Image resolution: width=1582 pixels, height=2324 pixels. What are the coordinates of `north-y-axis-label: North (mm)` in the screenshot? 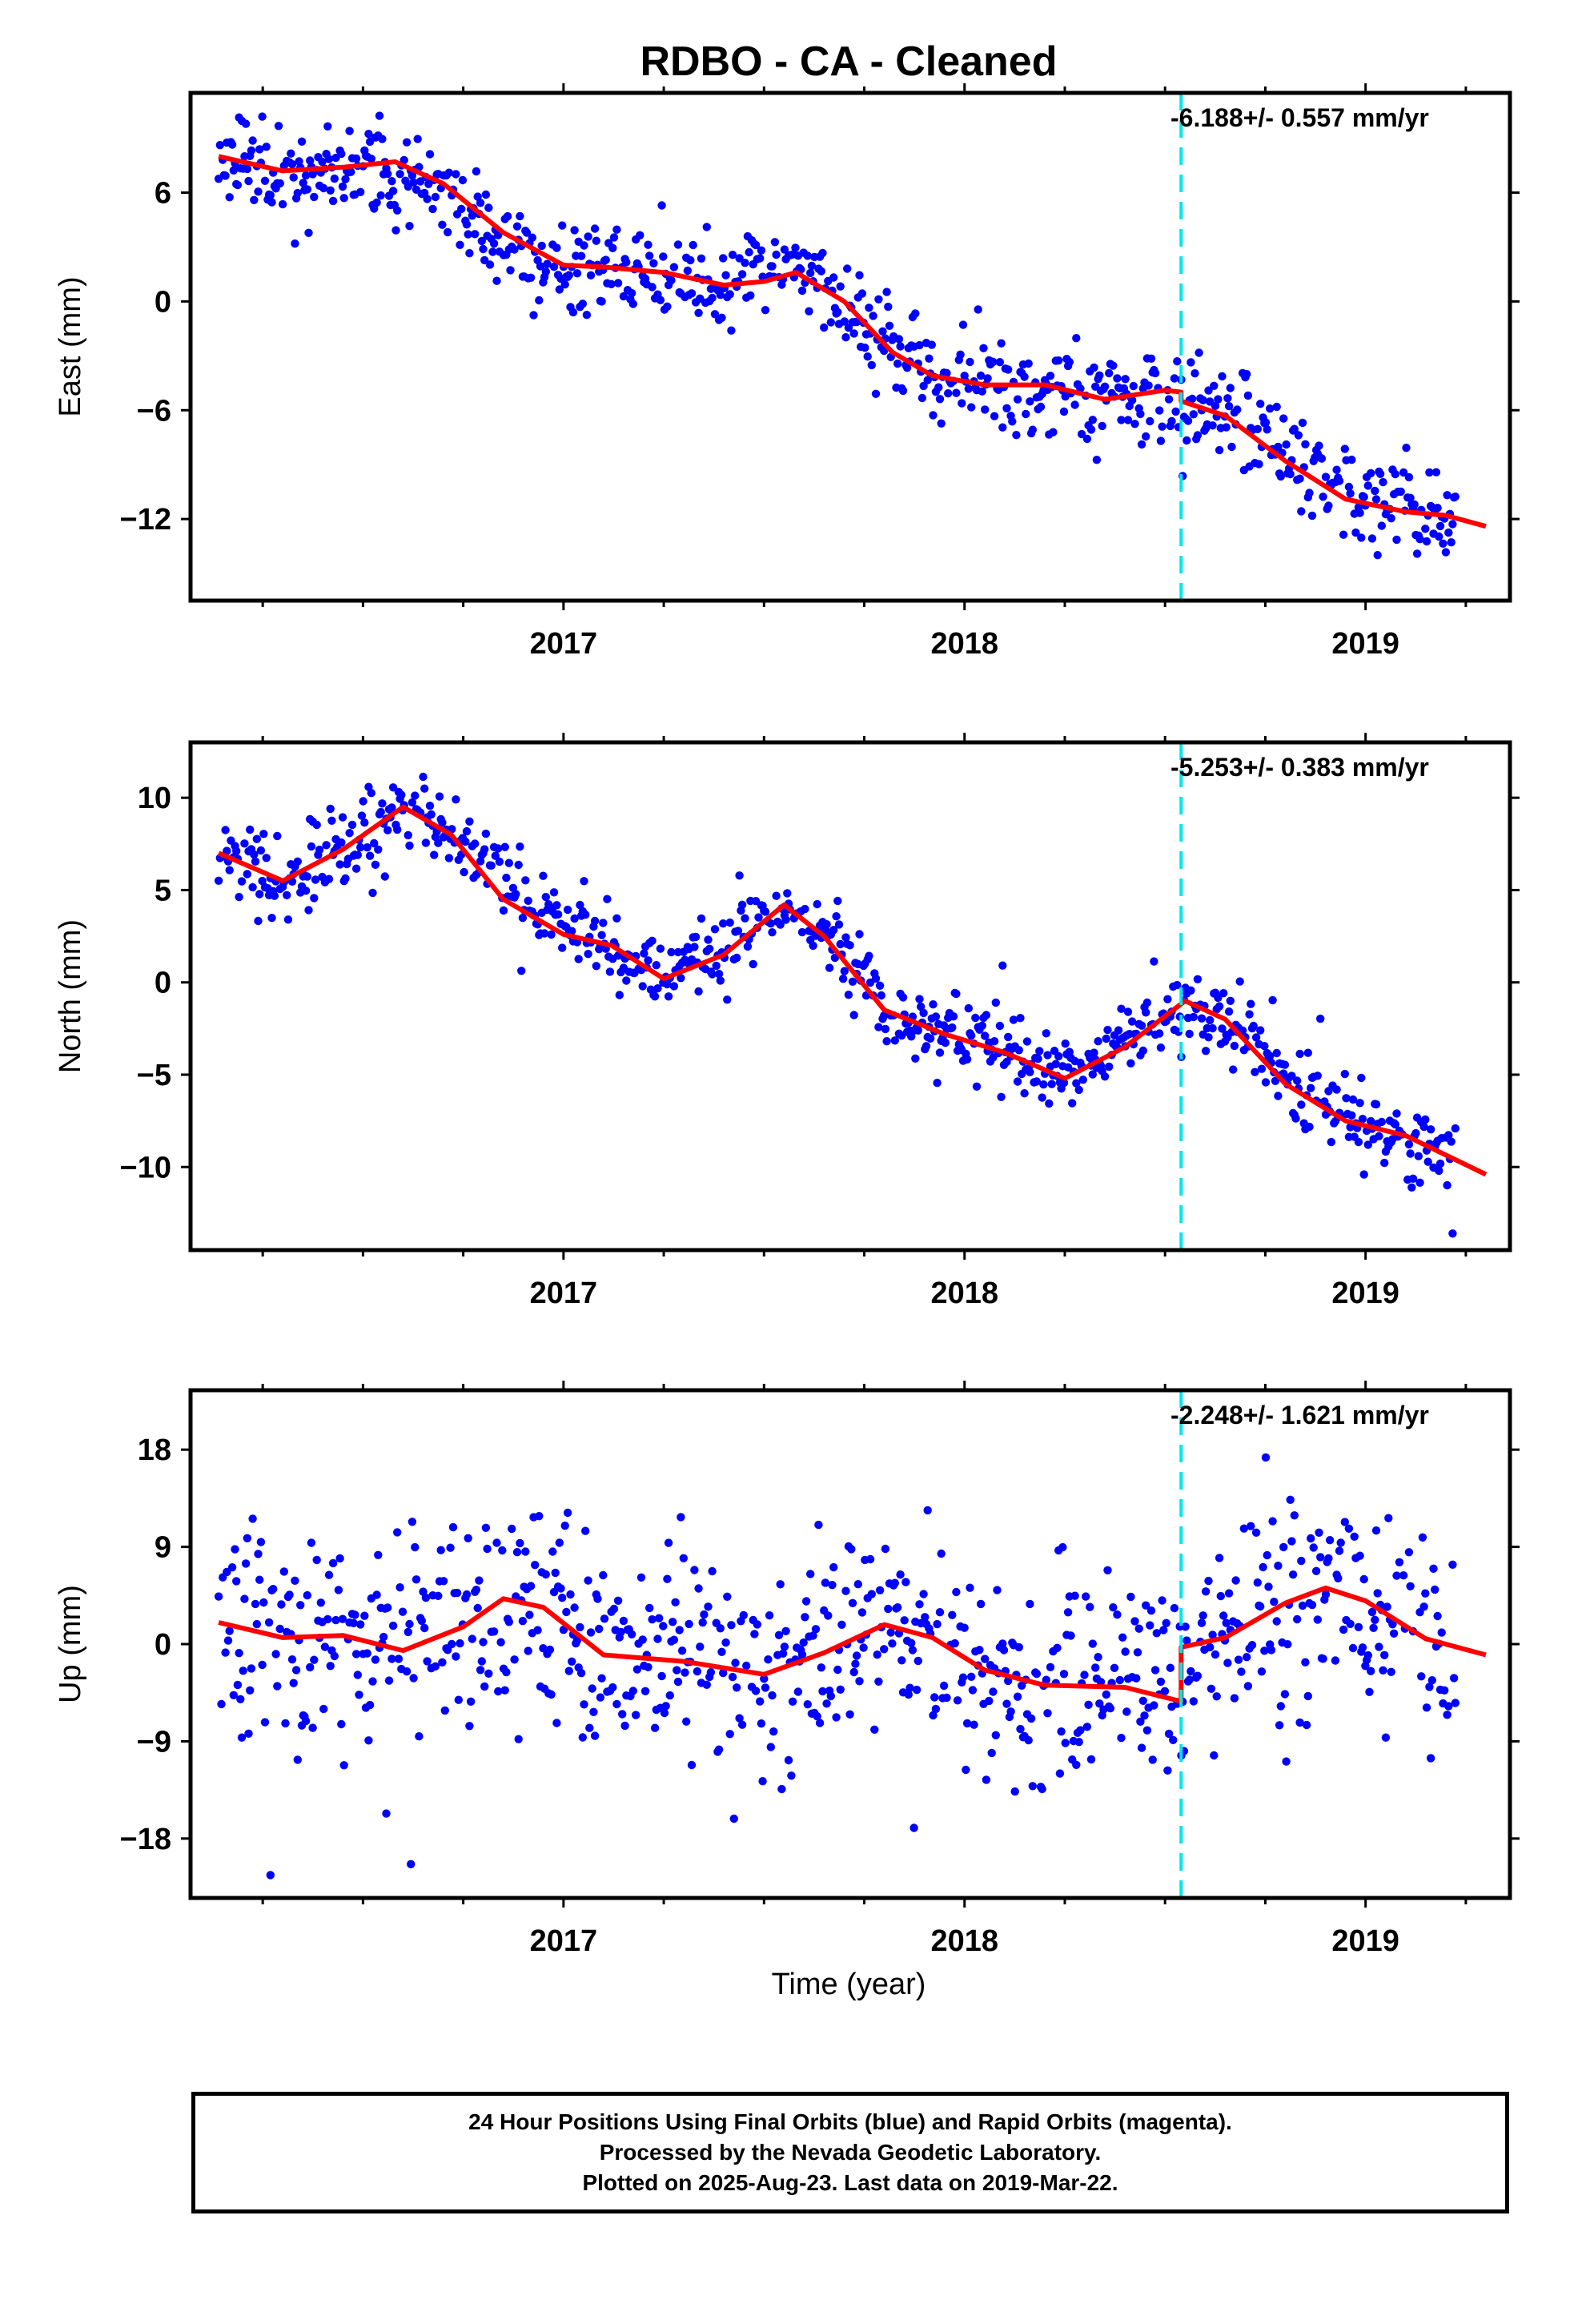 It's located at (70, 996).